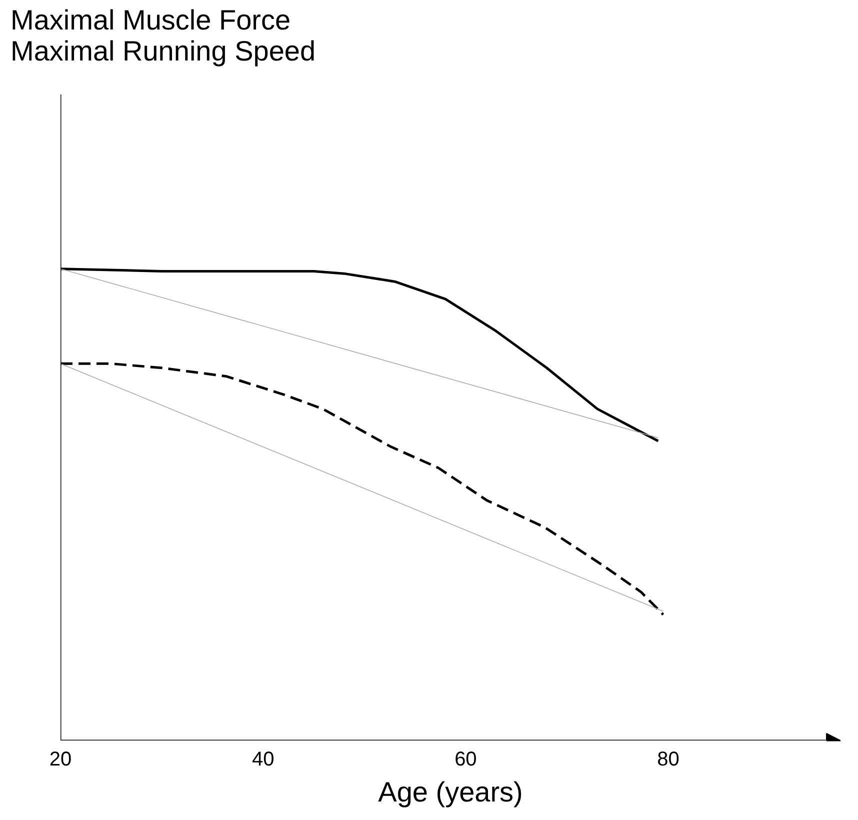 This screenshot has height=820, width=858. What do you see at coordinates (668, 759) in the screenshot?
I see `x-tick-label: 80` at bounding box center [668, 759].